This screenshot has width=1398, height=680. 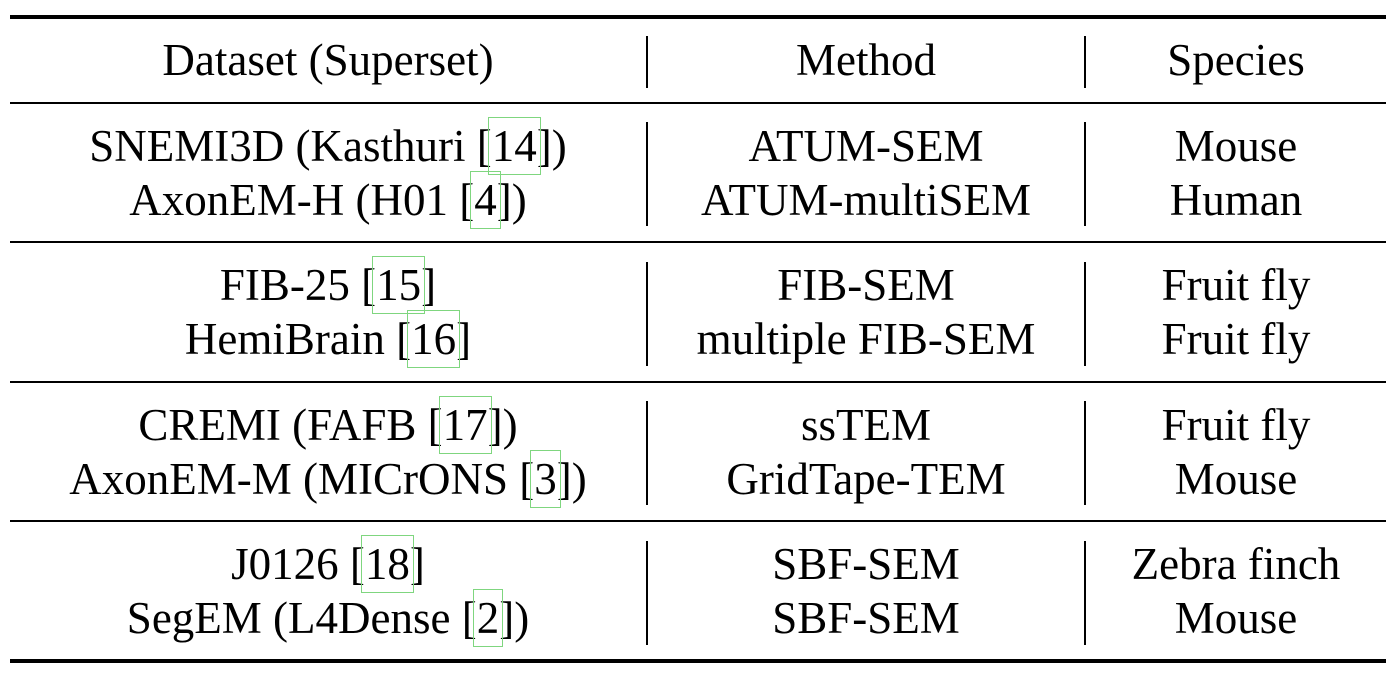 I want to click on dataset-cell: CREMI (FAFB [17]), so click(x=328, y=425).